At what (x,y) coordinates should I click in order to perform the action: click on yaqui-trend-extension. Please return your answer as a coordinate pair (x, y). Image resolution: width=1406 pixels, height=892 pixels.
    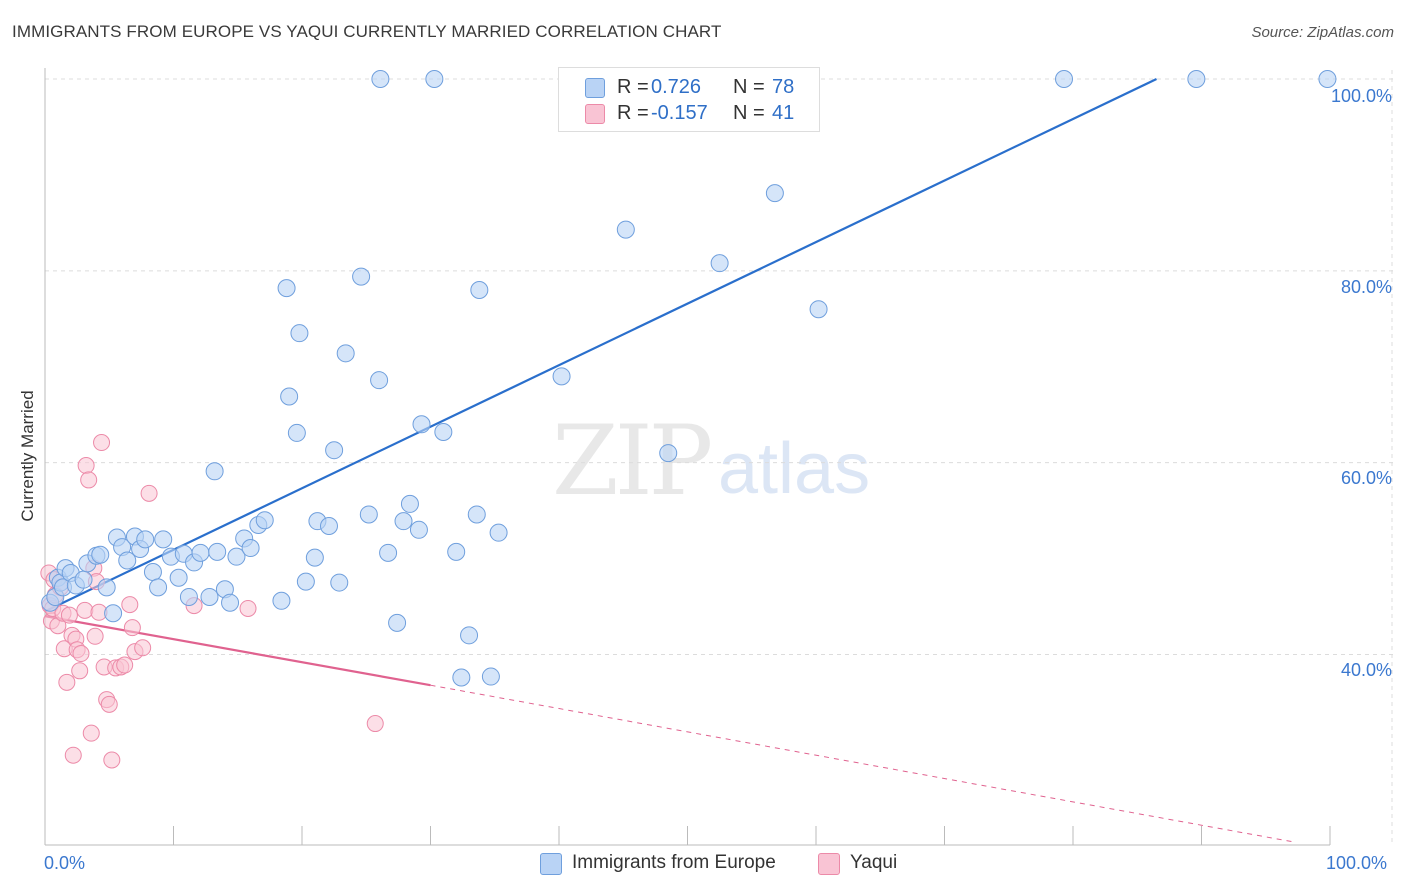
    Looking at the image, I should click on (861, 763).